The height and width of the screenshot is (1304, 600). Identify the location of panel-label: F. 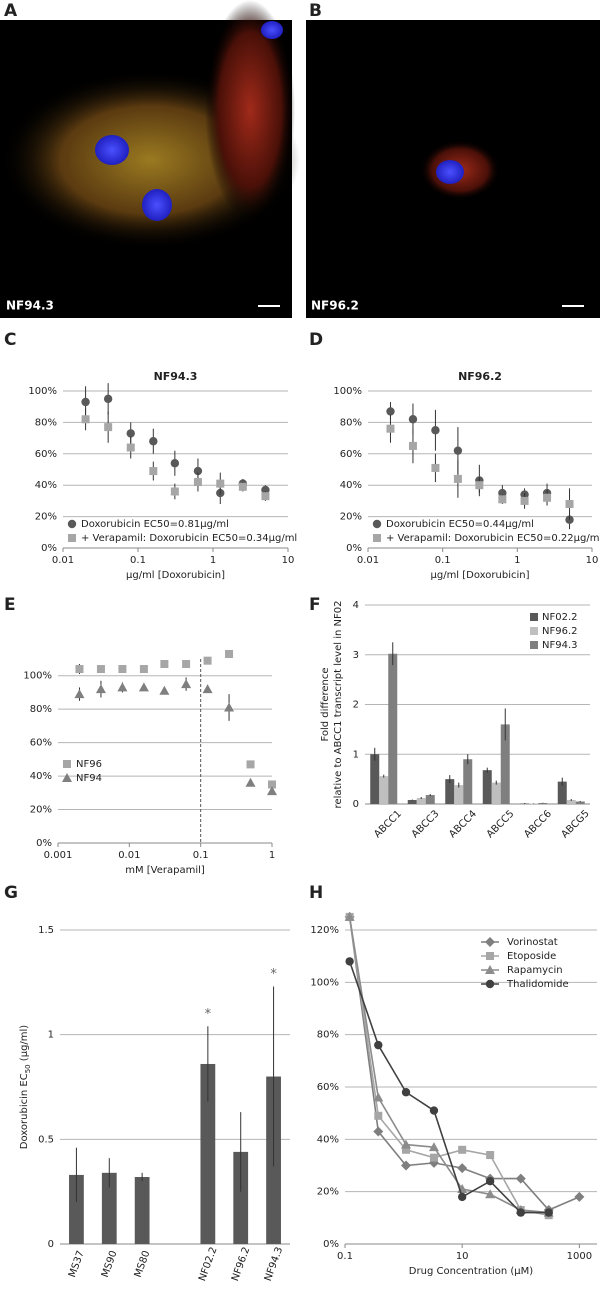
(315, 605).